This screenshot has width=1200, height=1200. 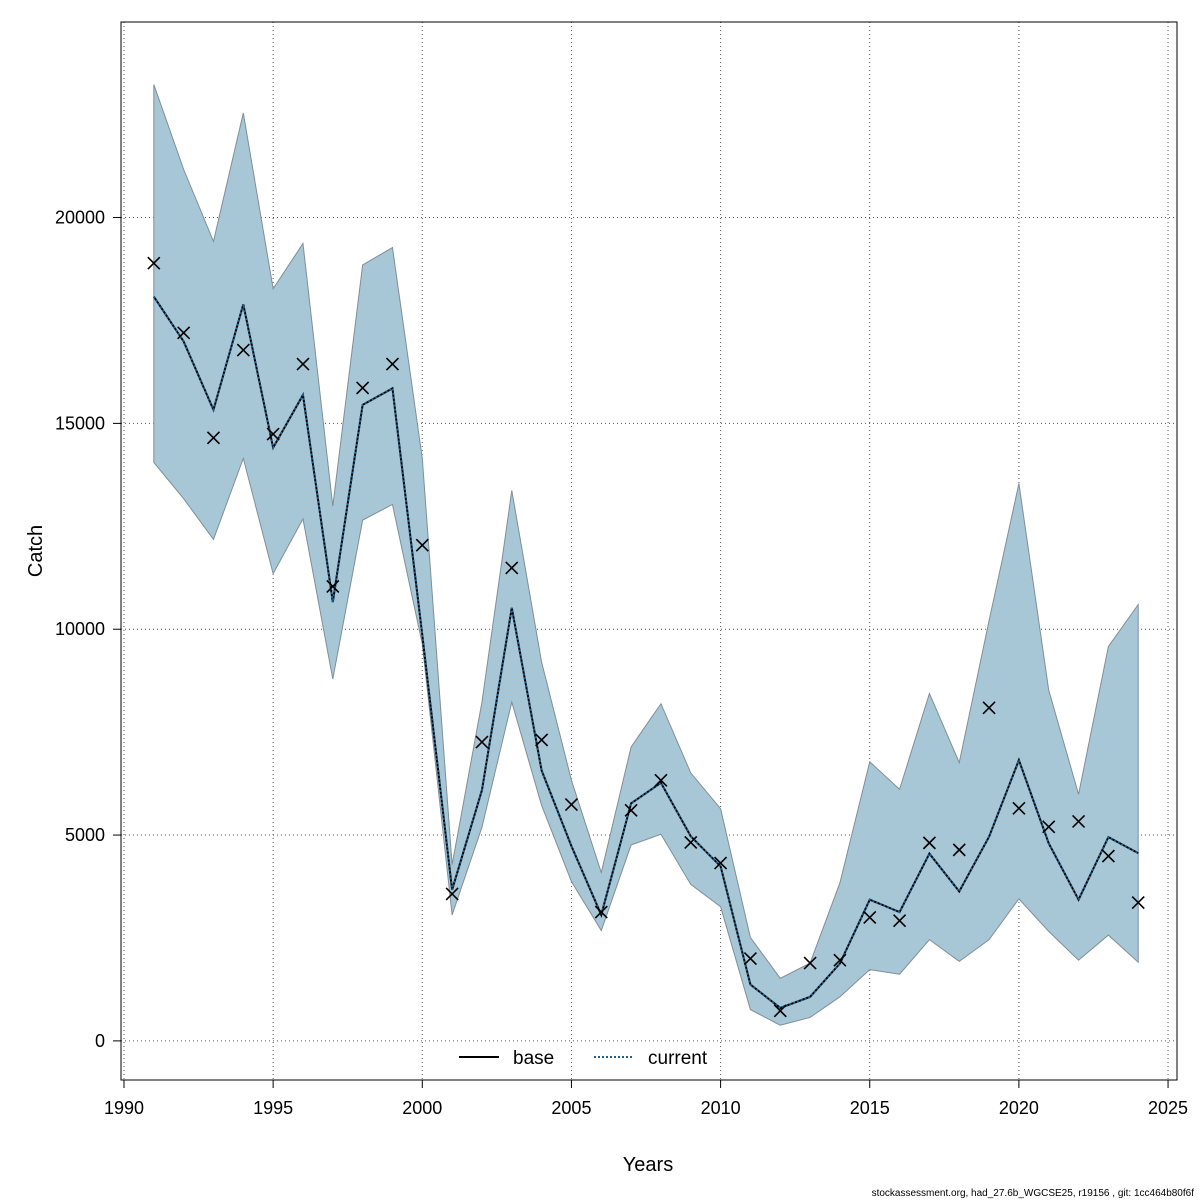 I want to click on observation-marker-2008, so click(x=661, y=780).